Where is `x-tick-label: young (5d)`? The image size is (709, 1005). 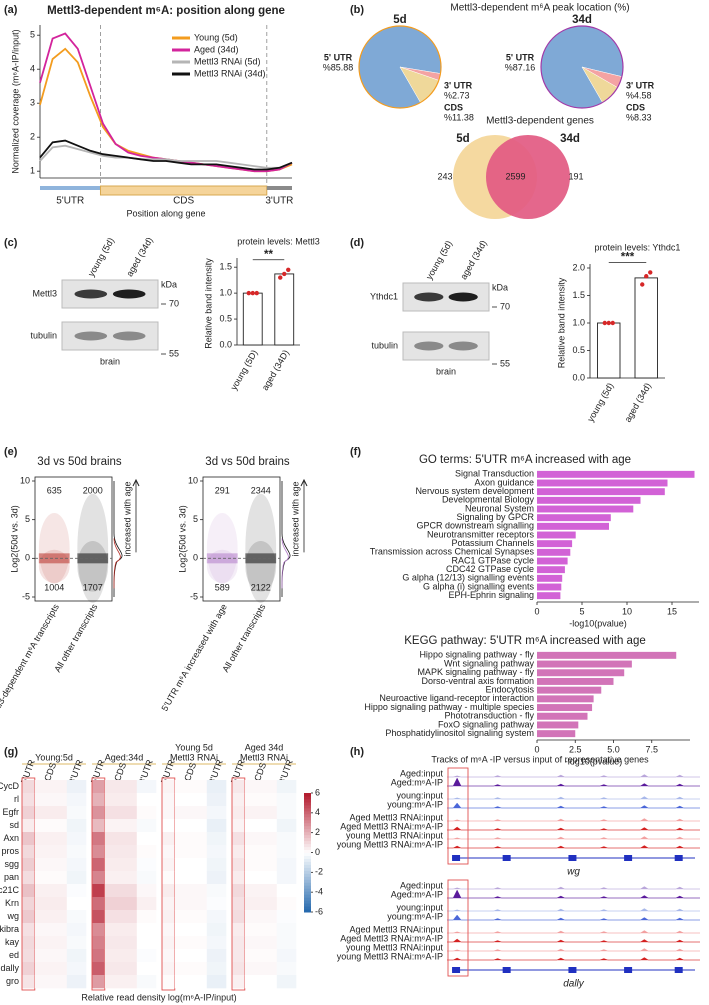 x-tick-label: young (5d) is located at coordinates (600, 402).